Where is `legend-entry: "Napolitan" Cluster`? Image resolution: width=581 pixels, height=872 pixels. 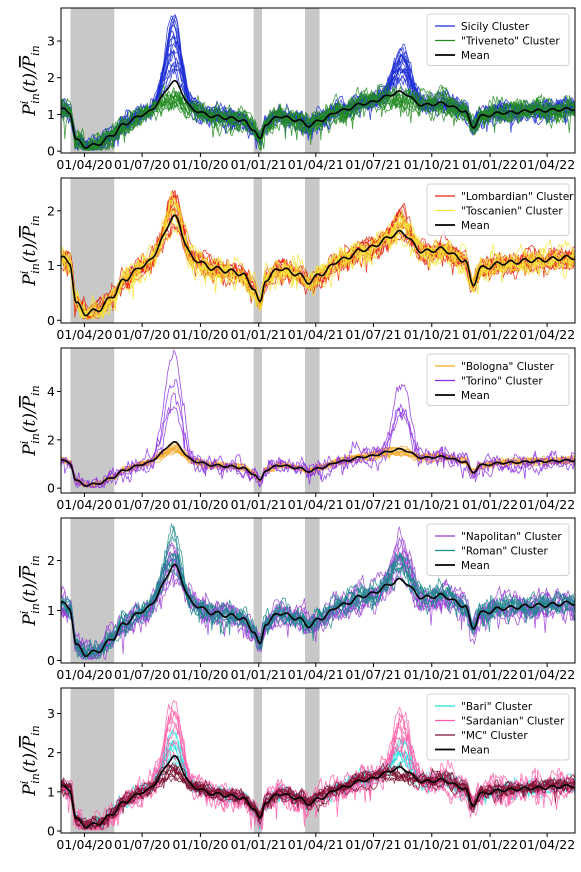 legend-entry: "Napolitan" Cluster is located at coordinates (511, 537).